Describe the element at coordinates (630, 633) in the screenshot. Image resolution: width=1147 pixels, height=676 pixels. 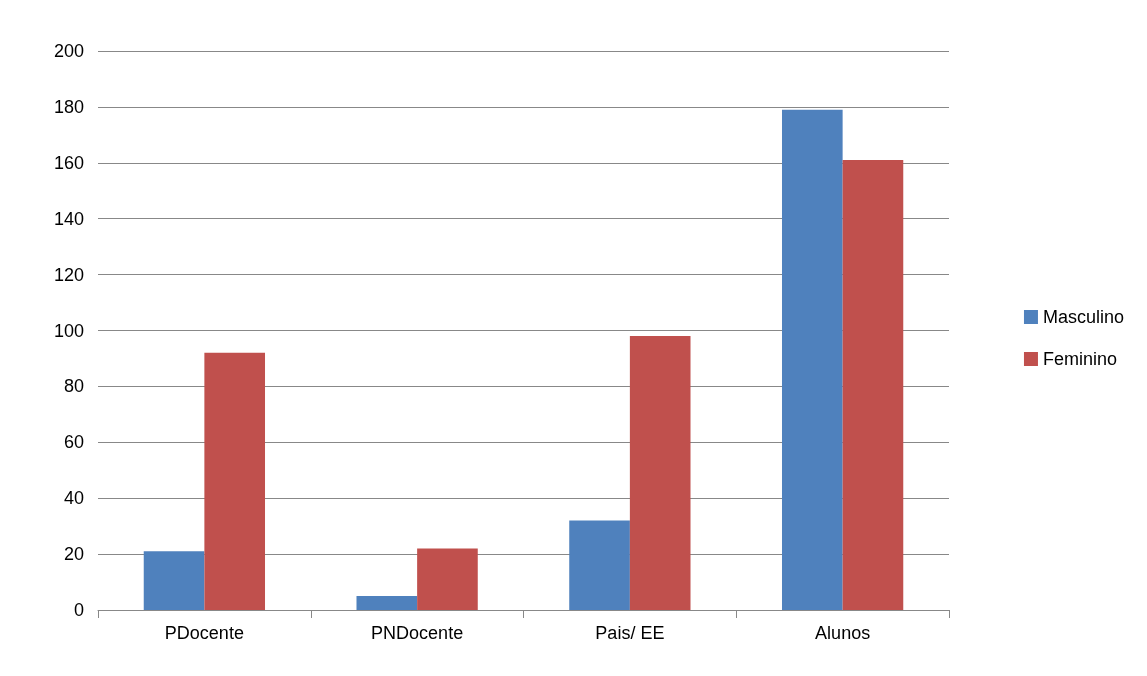
I see `x-tick-label: Pais/ EE` at that location.